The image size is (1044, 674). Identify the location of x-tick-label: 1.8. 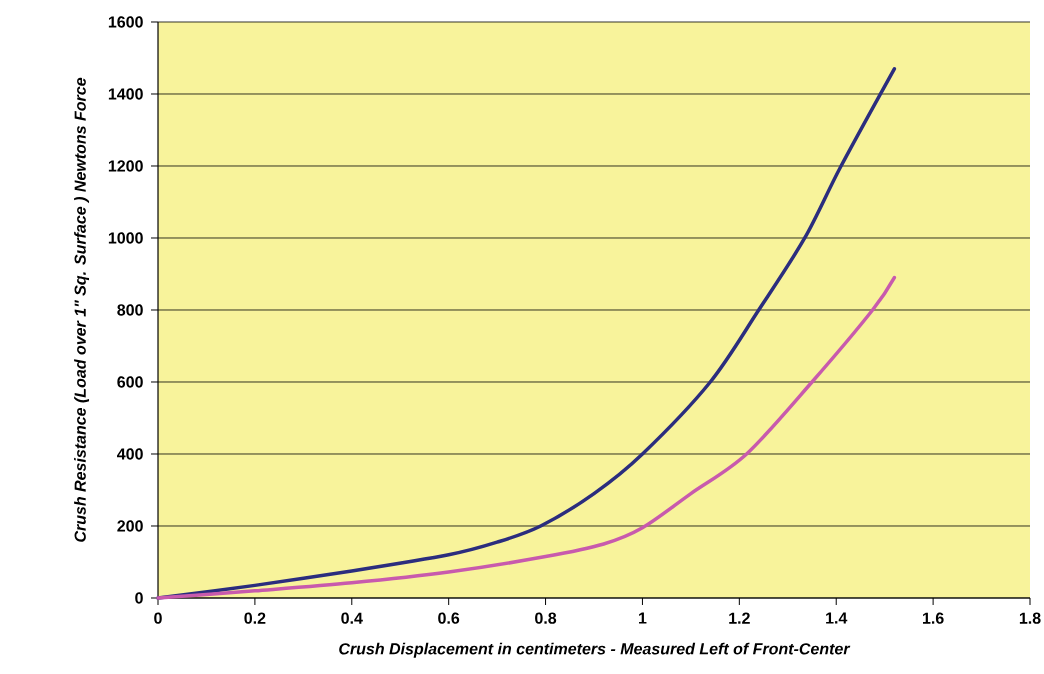
(1030, 618).